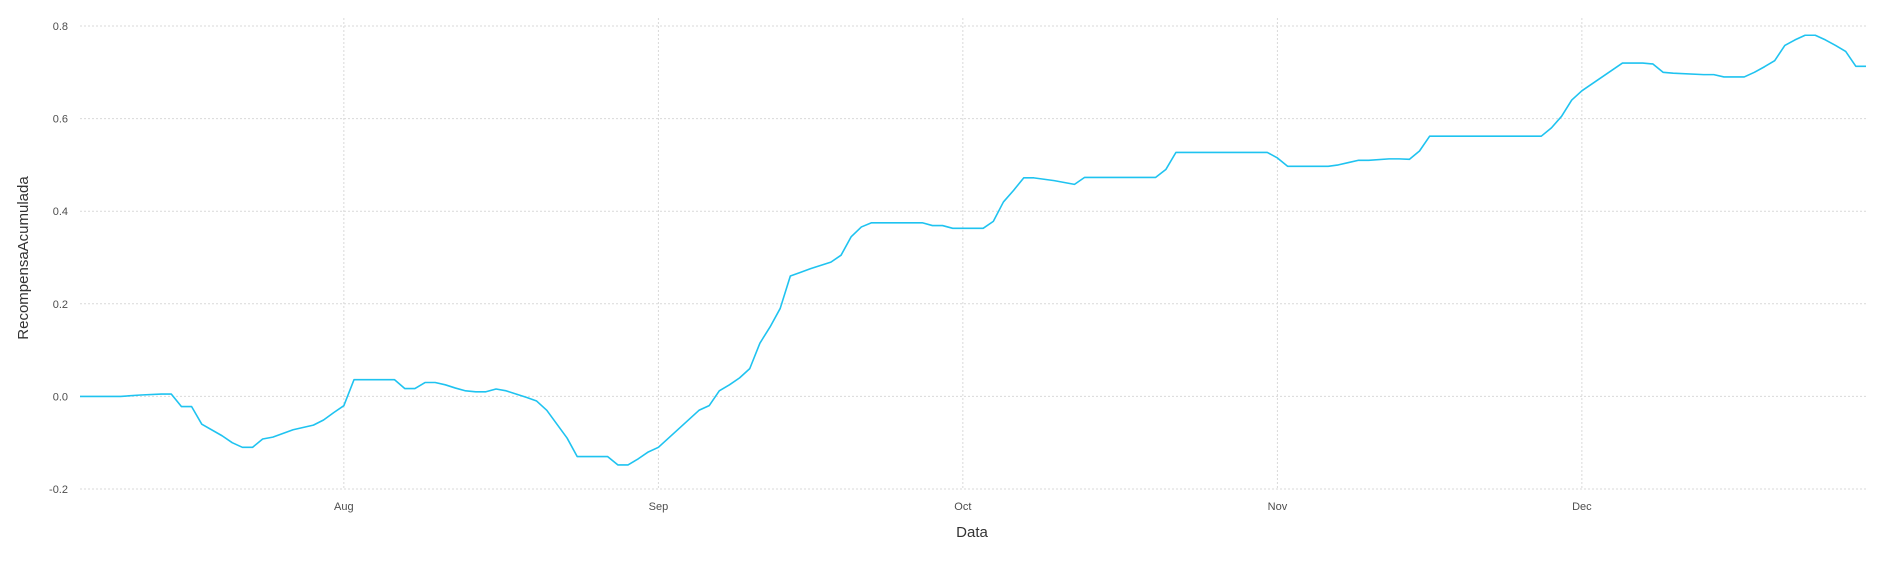  What do you see at coordinates (972, 532) in the screenshot?
I see `x-axis-title: Data` at bounding box center [972, 532].